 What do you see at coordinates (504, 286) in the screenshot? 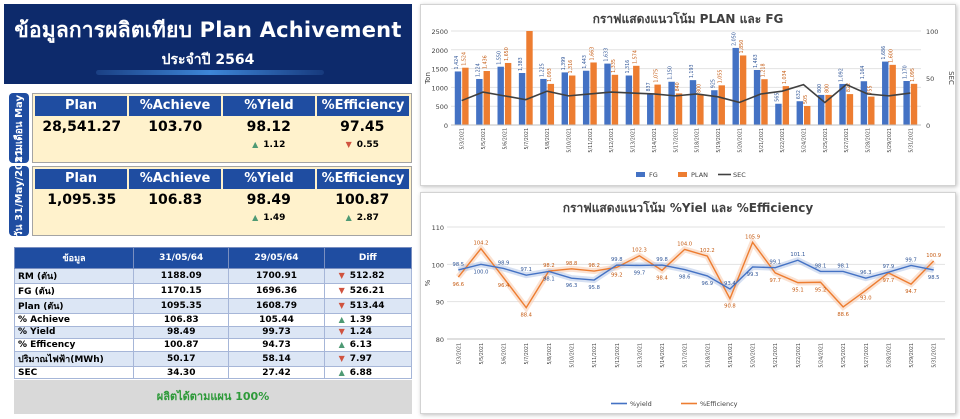
I see `efficiency-point-label: 96.4` at bounding box center [504, 286].